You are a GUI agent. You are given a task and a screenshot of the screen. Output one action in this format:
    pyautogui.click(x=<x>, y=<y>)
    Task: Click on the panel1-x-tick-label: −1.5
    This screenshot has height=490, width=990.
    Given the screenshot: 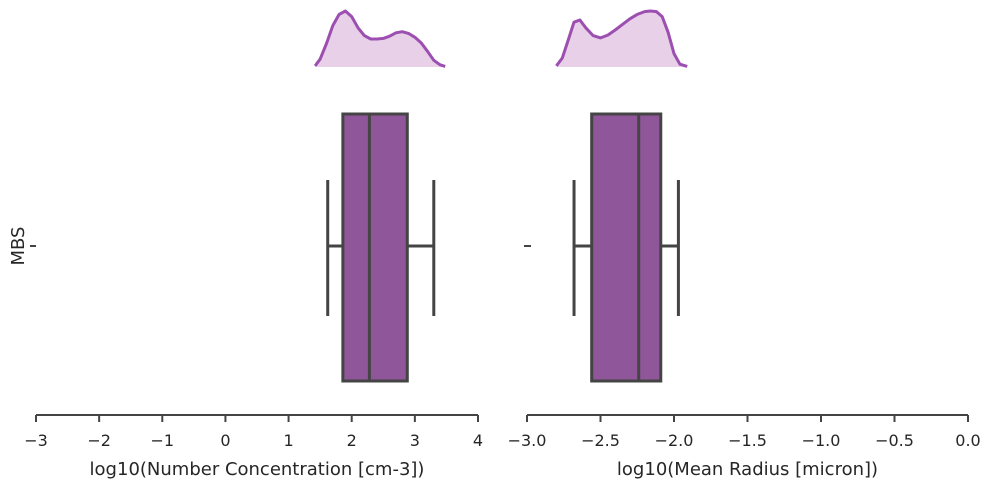 What is the action you would take?
    pyautogui.click(x=747, y=440)
    